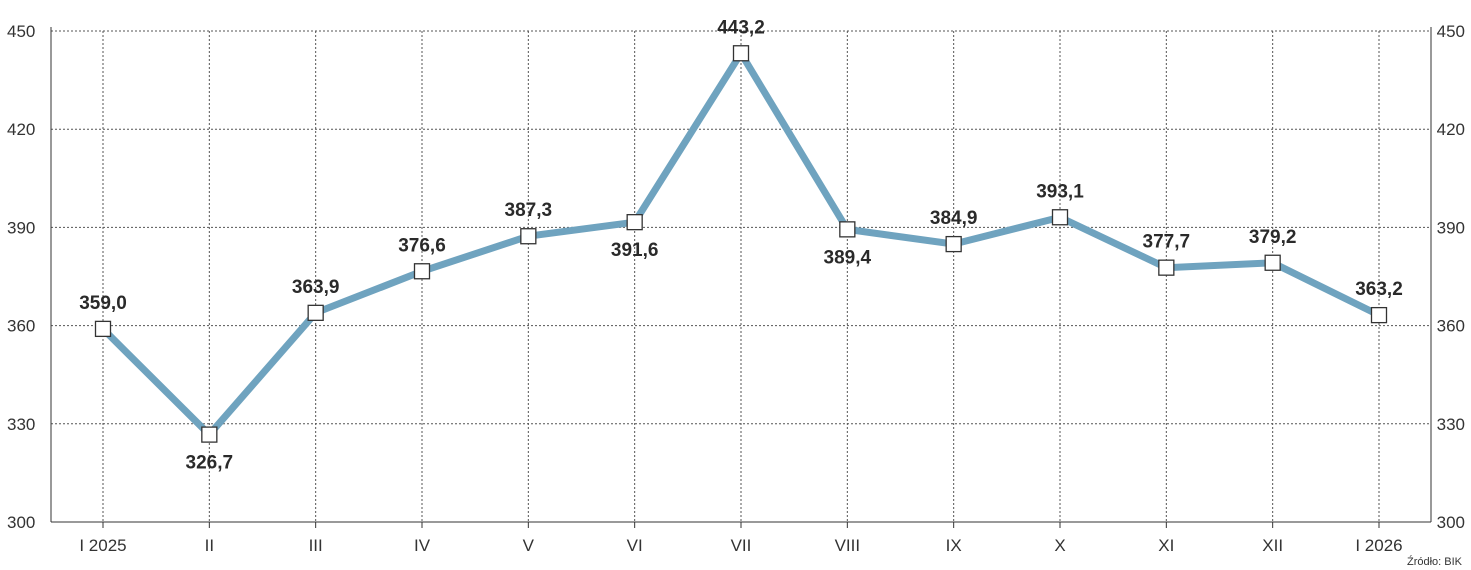  I want to click on source-note: Źródło: BIK, so click(1435, 561).